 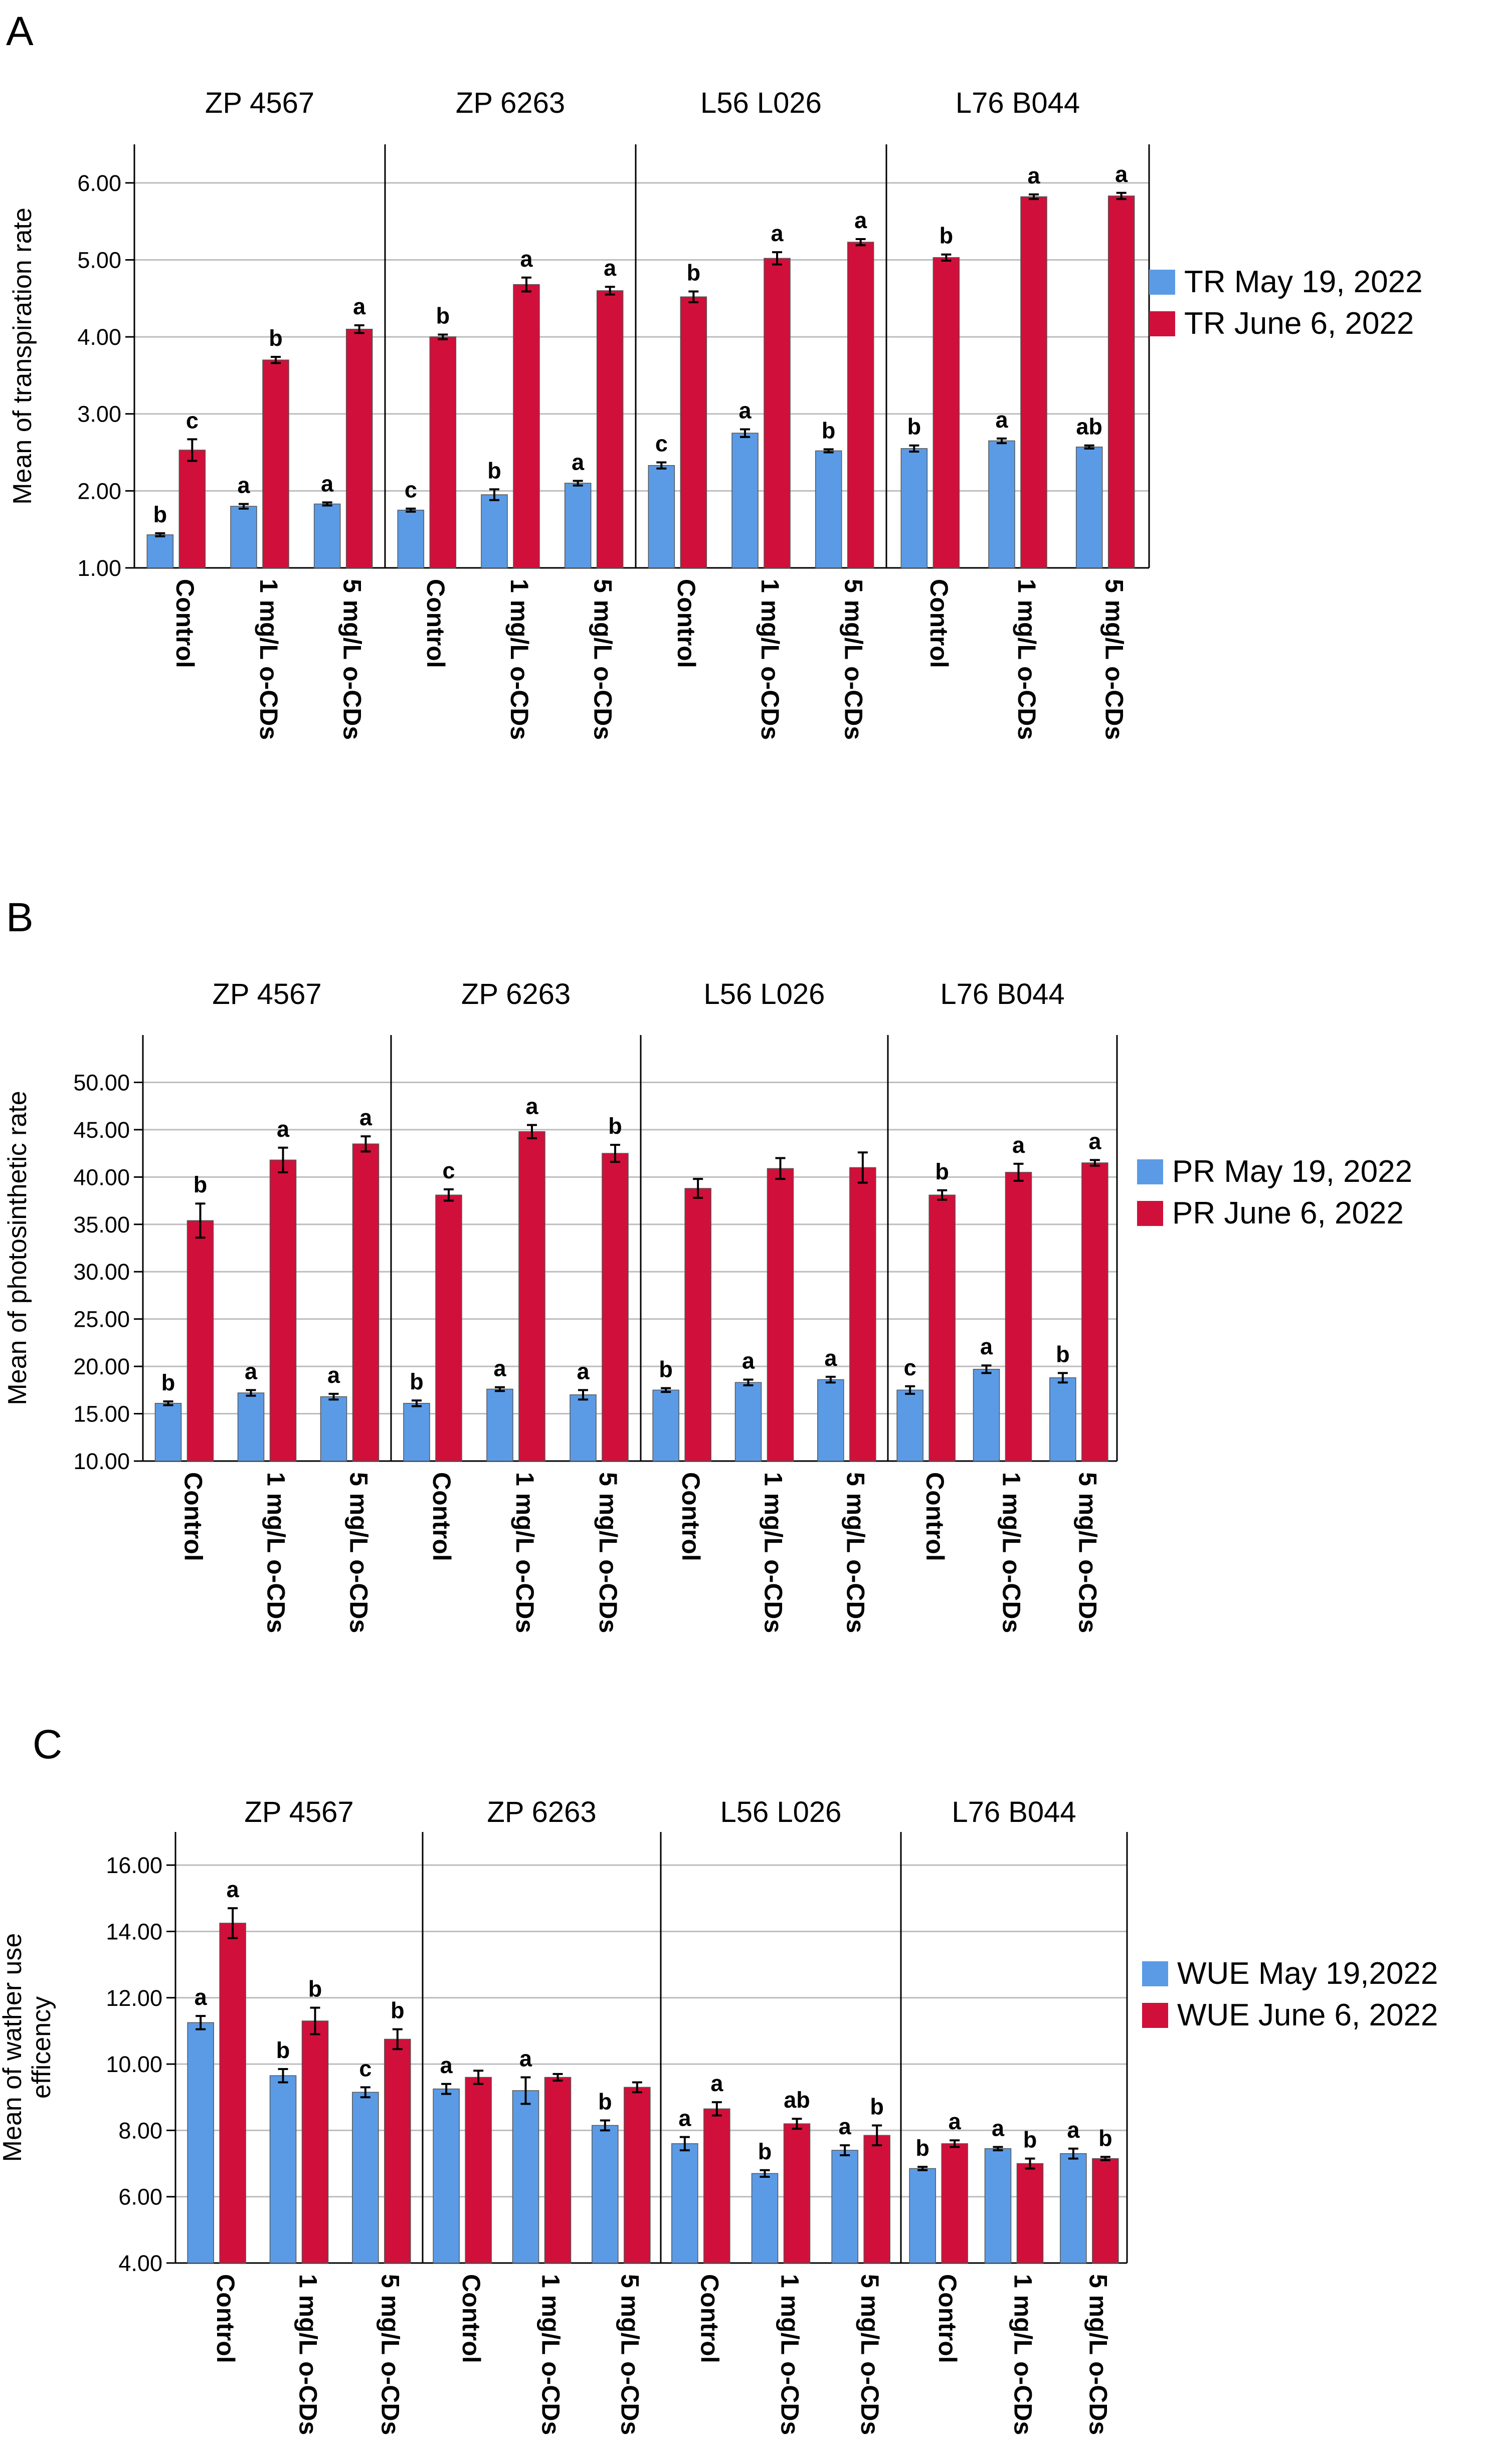 What do you see at coordinates (938, 2236) in the screenshot?
I see `category-cluster: ba Control` at bounding box center [938, 2236].